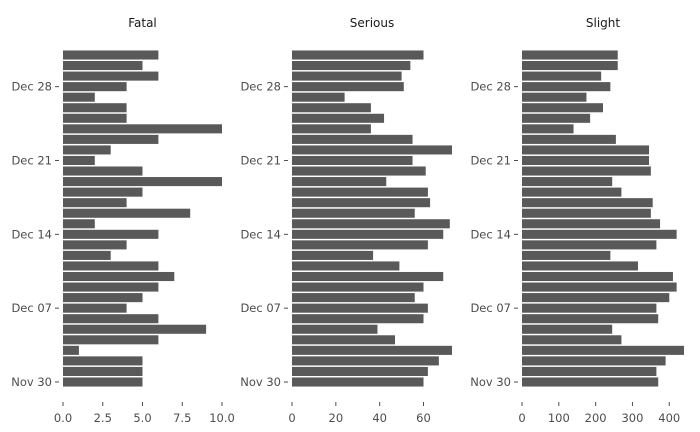 Image resolution: width=700 pixels, height=432 pixels. I want to click on x-tick-label: 20, so click(336, 418).